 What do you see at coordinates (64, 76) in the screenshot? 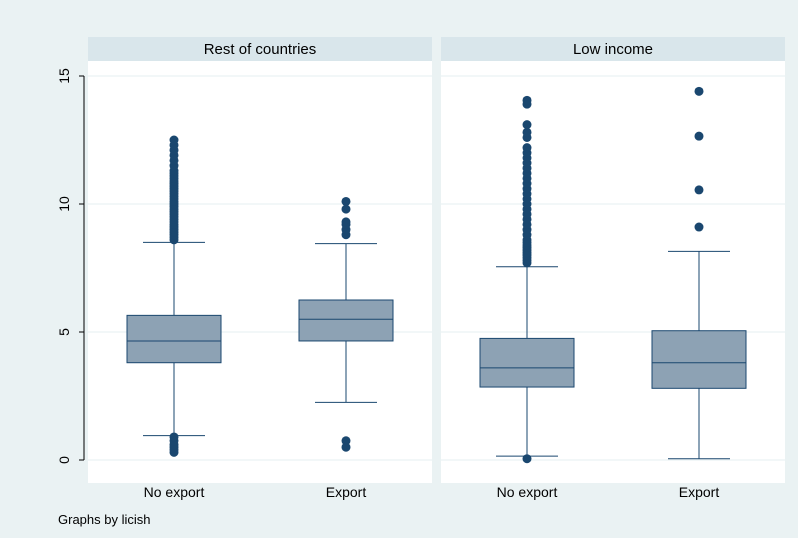
I see `y-tick-label: 15` at bounding box center [64, 76].